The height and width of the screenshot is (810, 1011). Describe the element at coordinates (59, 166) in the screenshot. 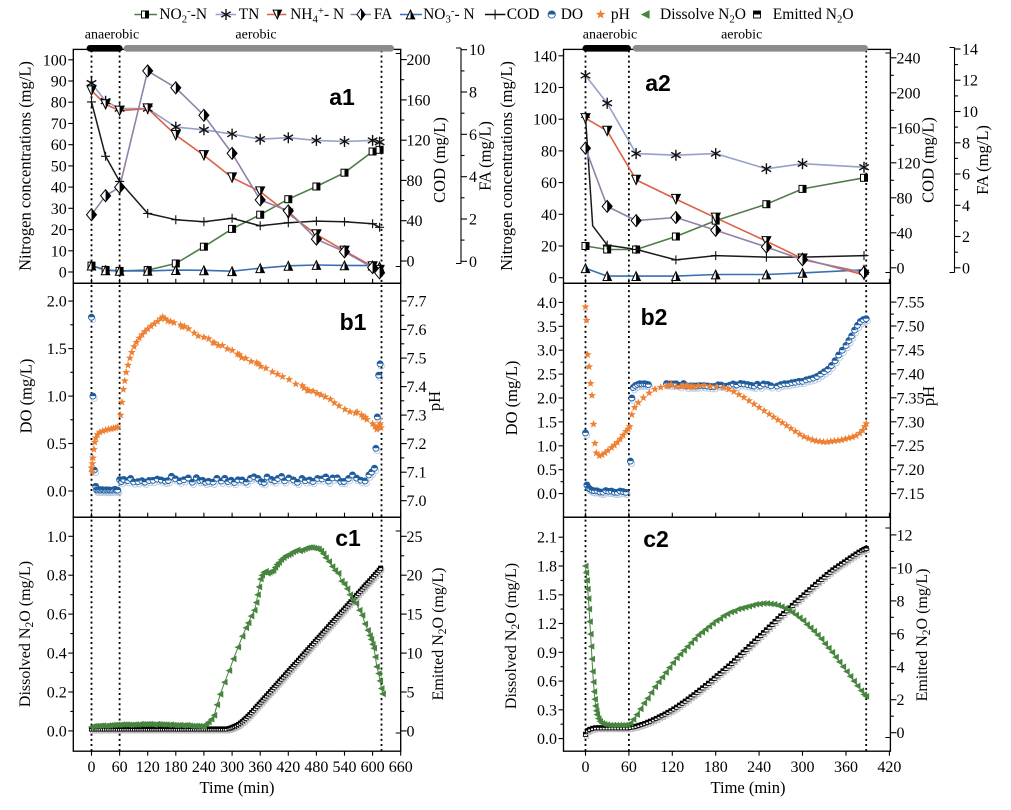

I see `svg-text: 50` at that location.